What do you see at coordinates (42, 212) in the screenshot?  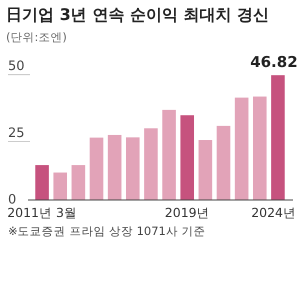 I see `x-tick-label: 2011년 3월` at bounding box center [42, 212].